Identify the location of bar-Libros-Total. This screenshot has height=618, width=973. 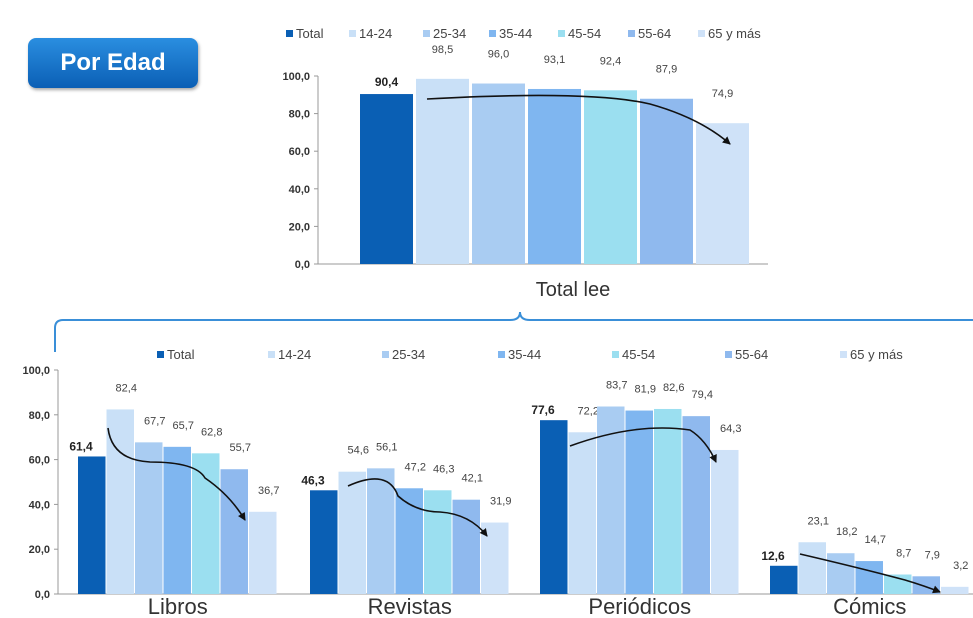
(92, 525).